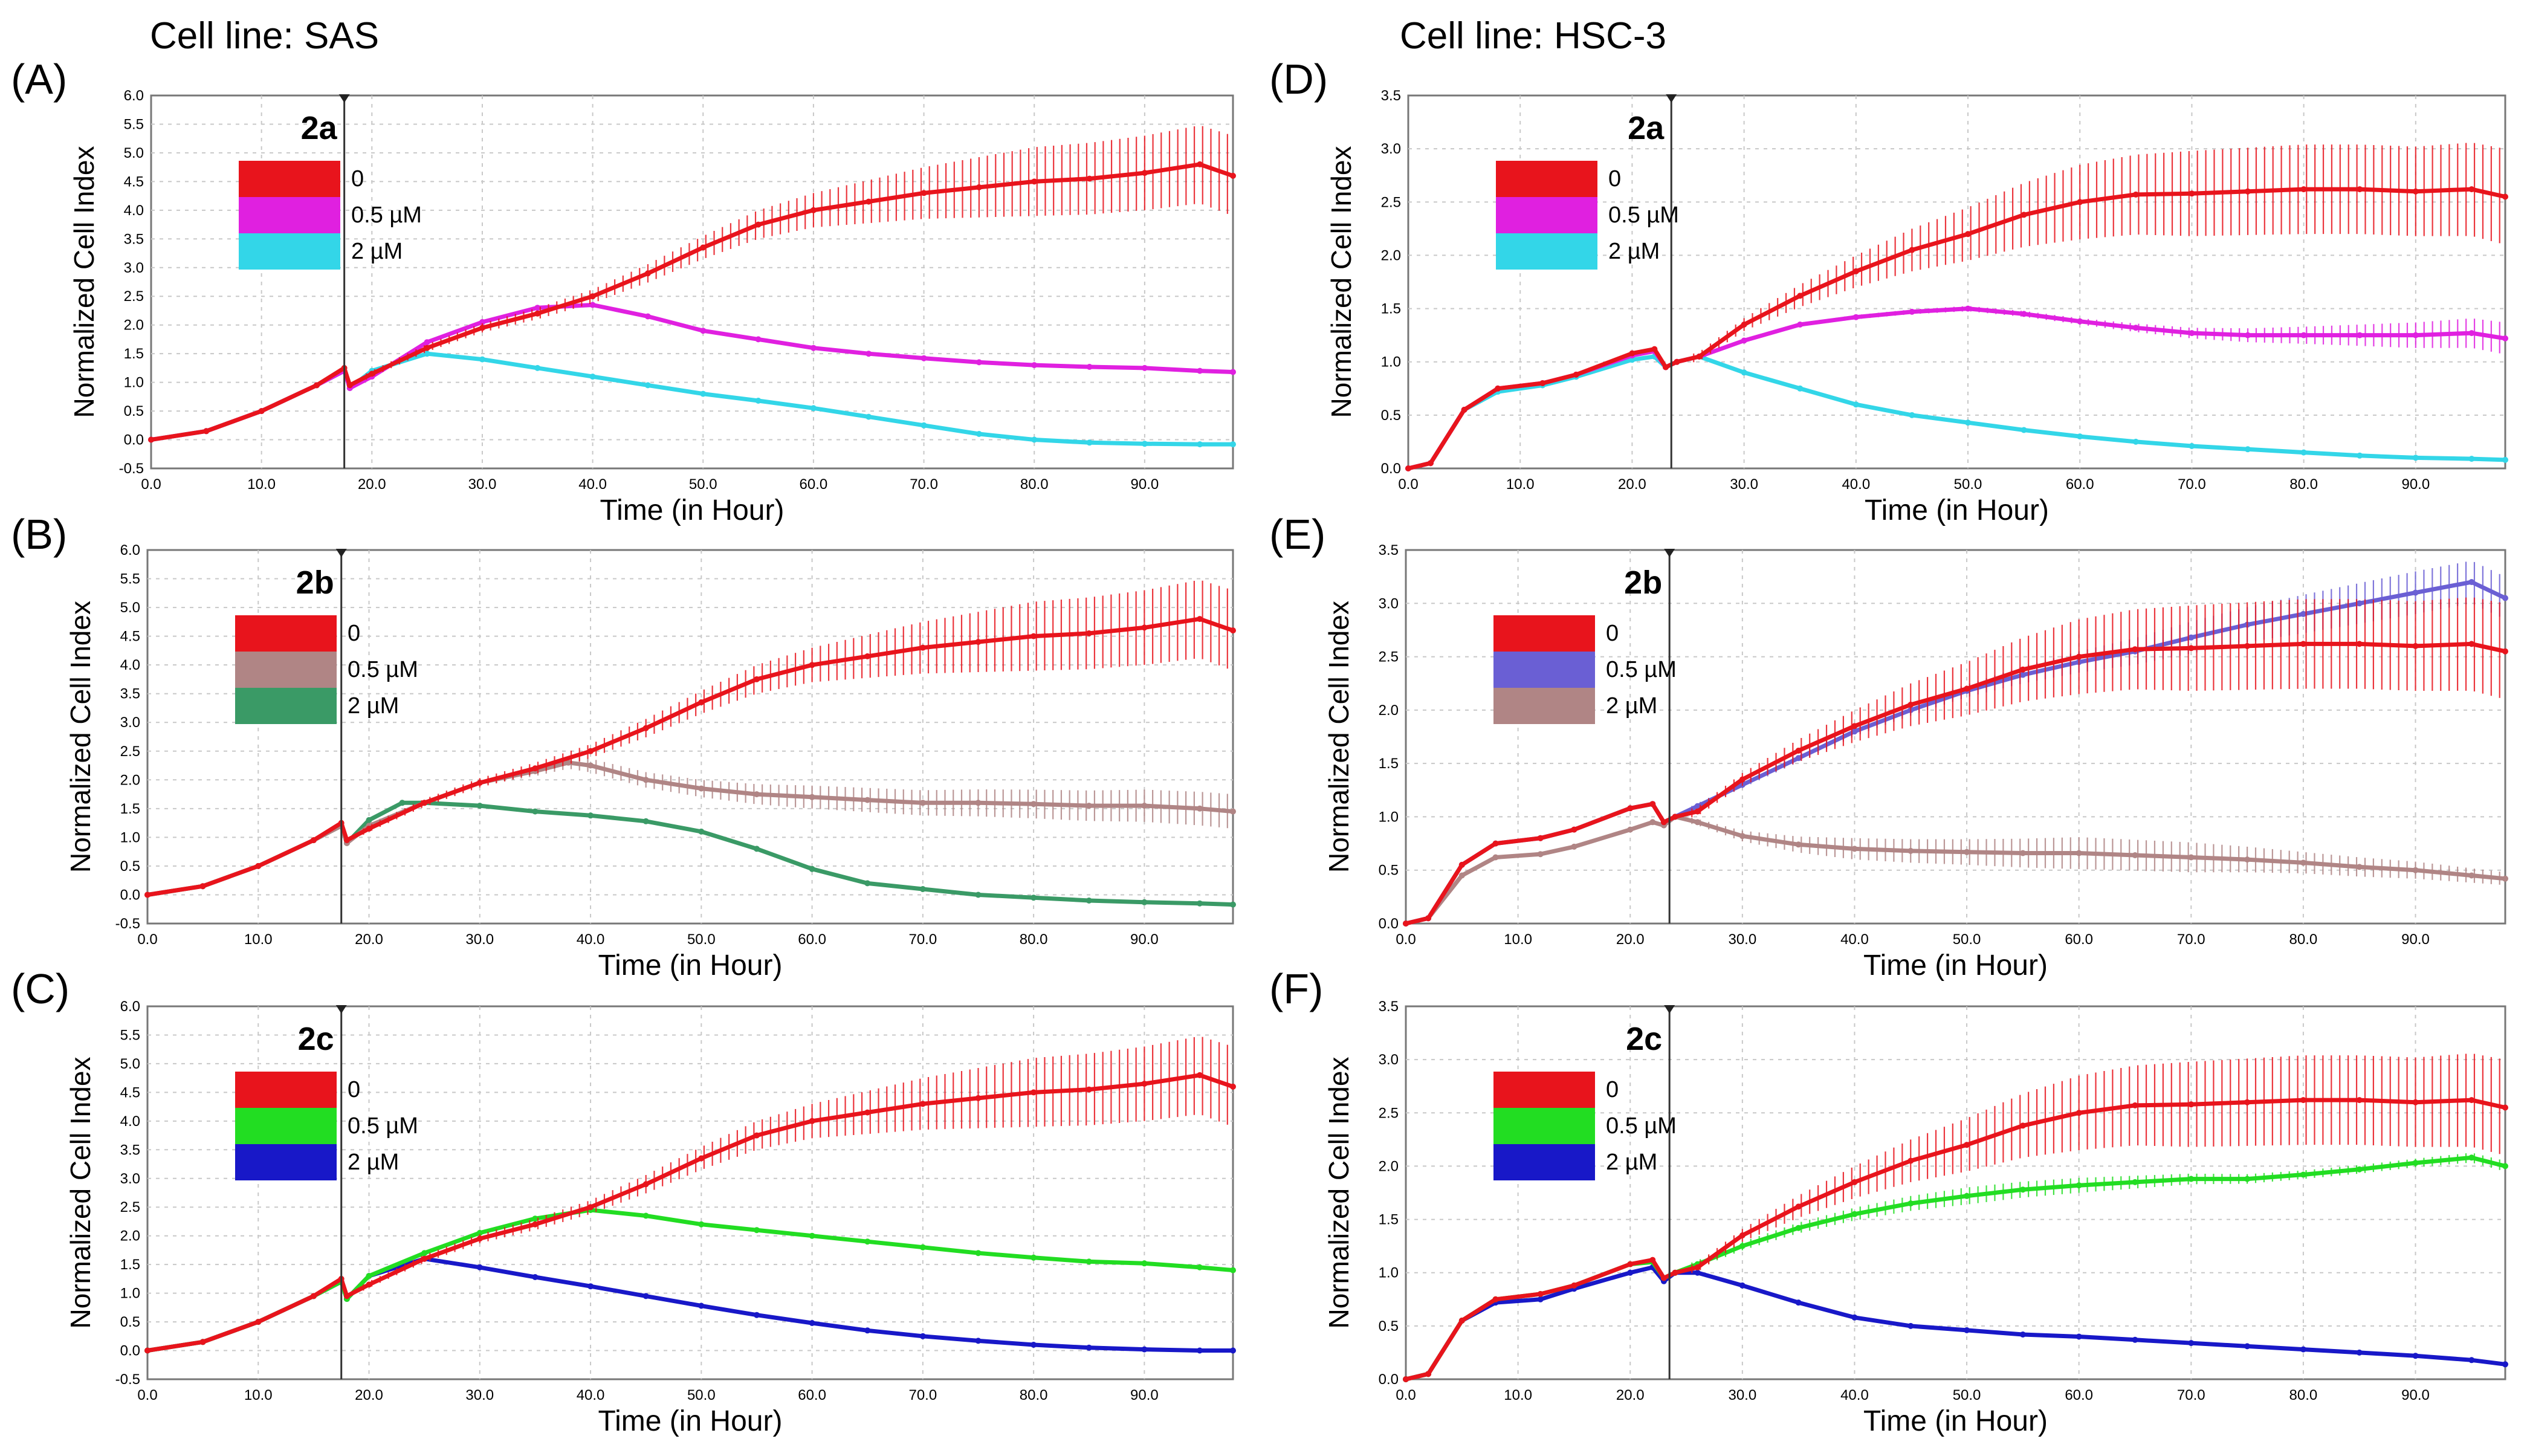 The width and height of the screenshot is (2527, 1456). Describe the element at coordinates (922, 1395) in the screenshot. I see `x-tick-label: 70.0` at that location.